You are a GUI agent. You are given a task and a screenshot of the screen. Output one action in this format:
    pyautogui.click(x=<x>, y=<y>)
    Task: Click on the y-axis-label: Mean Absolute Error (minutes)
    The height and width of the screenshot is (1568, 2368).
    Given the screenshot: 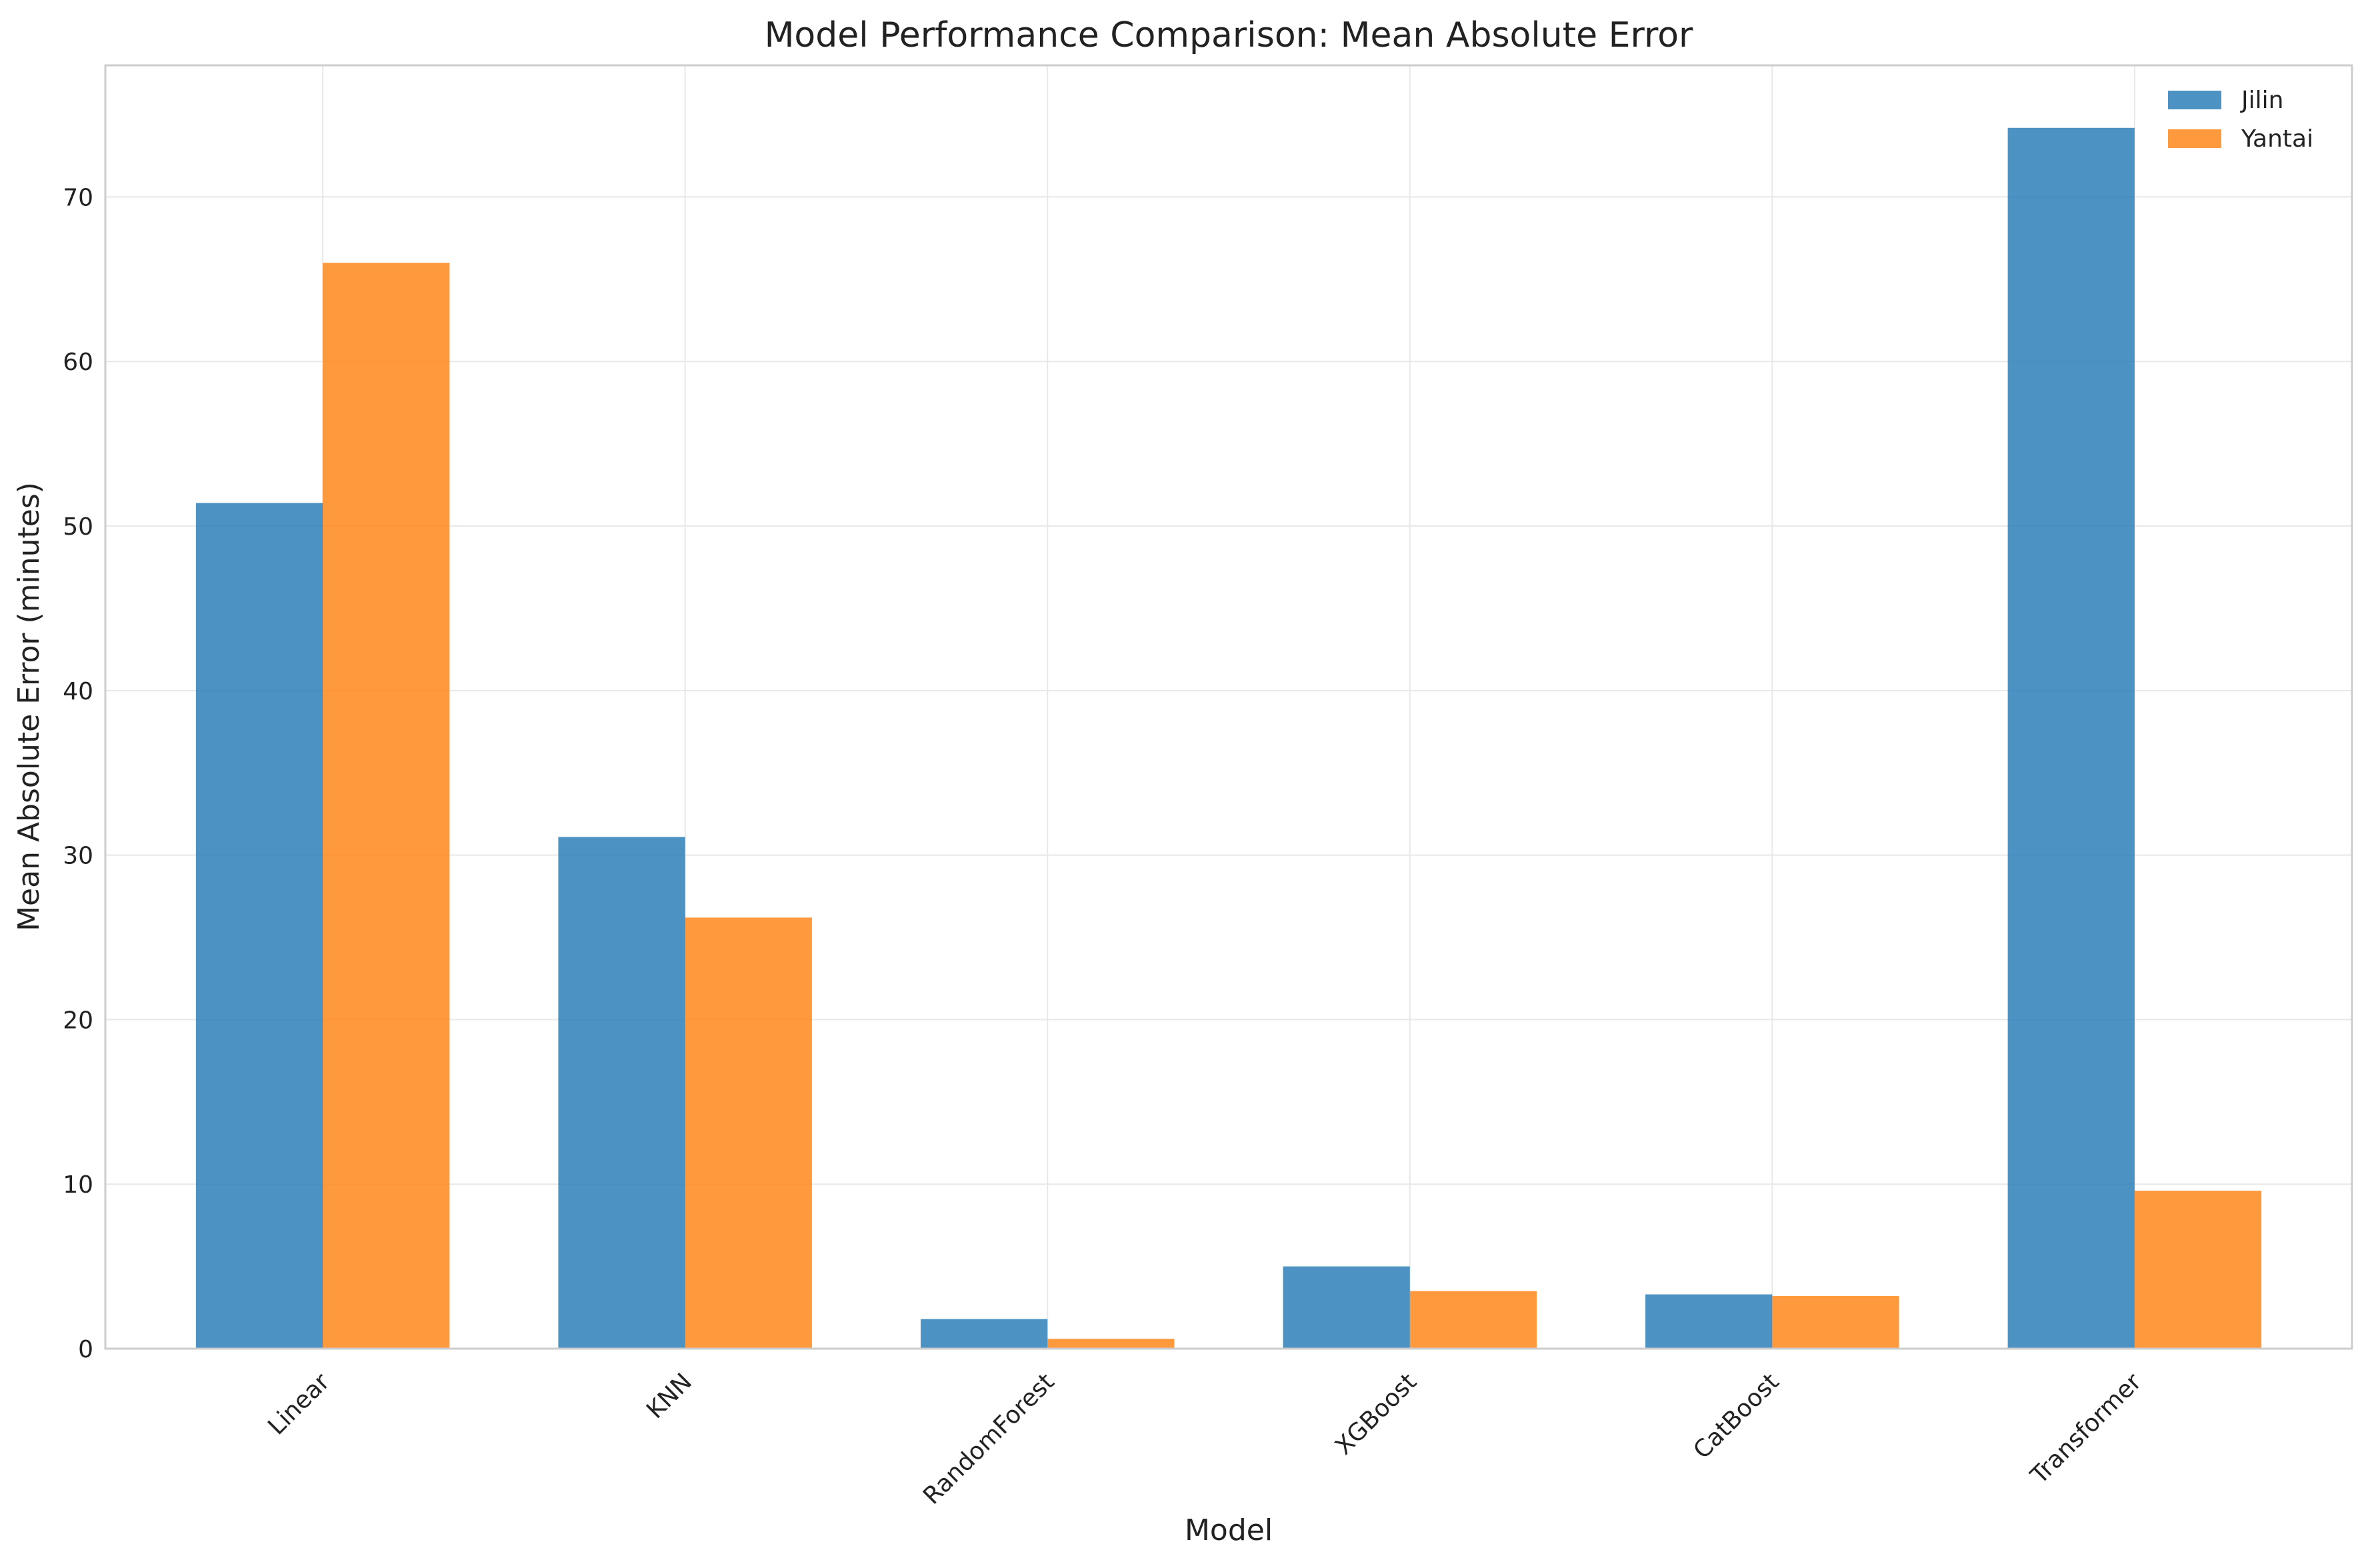 What is the action you would take?
    pyautogui.click(x=29, y=706)
    